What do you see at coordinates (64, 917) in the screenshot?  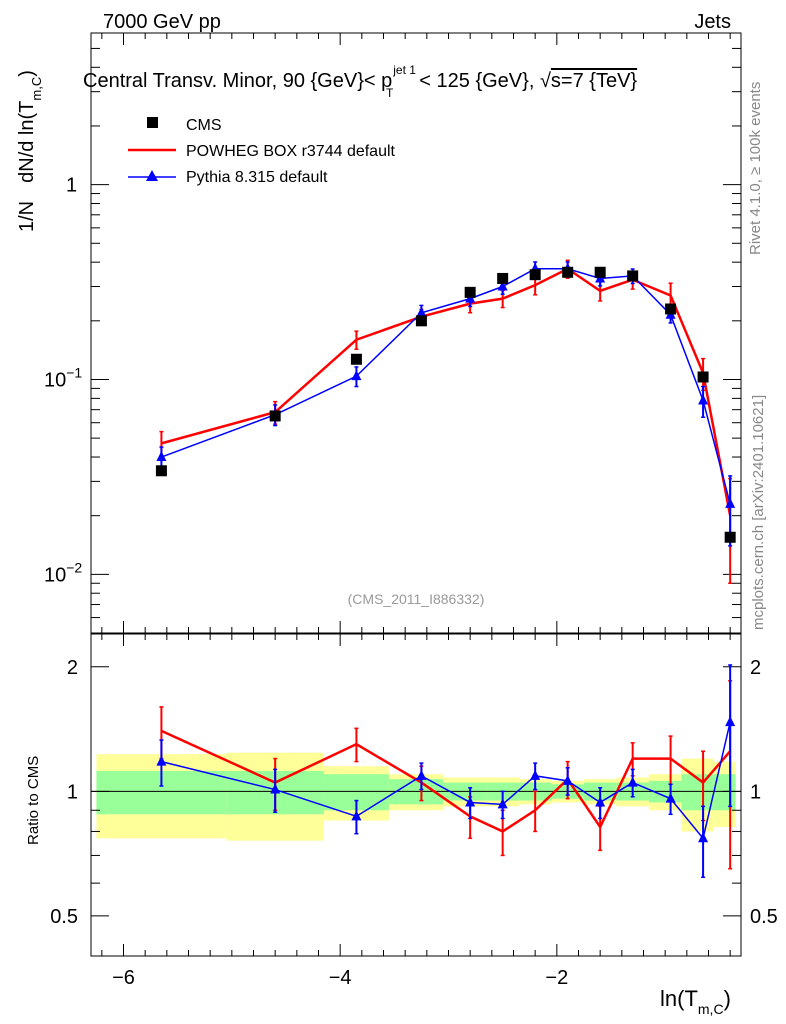 I see `y-tick-label-ratio: 0.5` at bounding box center [64, 917].